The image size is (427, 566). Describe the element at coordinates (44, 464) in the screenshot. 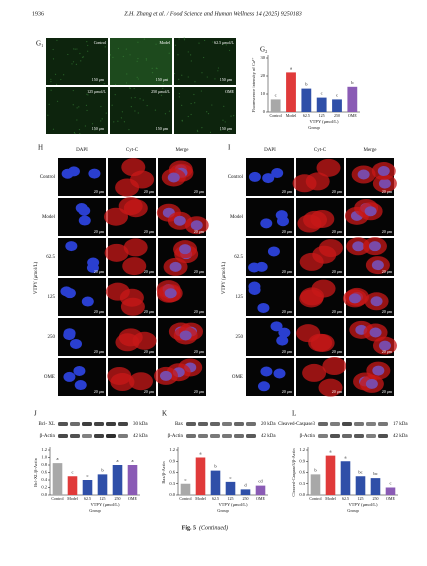

I see `y-tick-label: 0.8` at that location.